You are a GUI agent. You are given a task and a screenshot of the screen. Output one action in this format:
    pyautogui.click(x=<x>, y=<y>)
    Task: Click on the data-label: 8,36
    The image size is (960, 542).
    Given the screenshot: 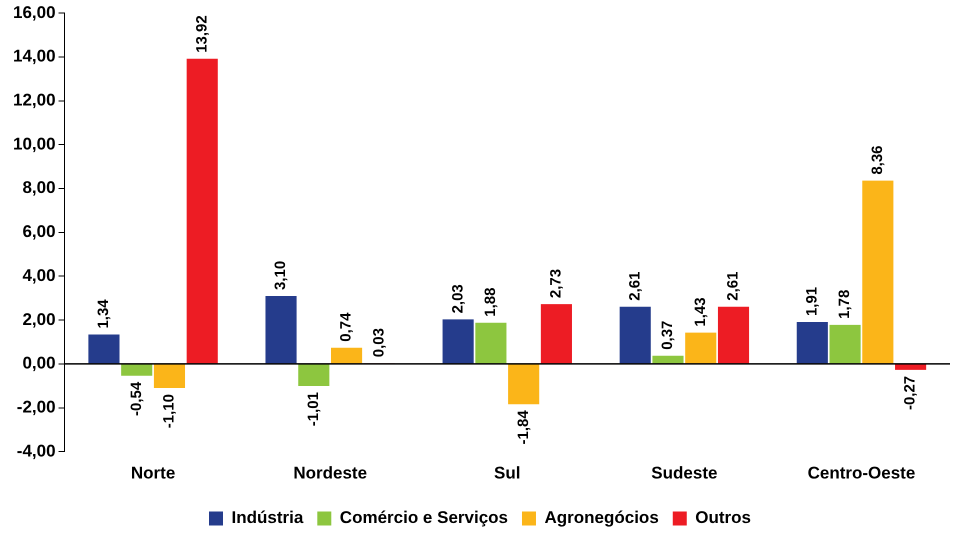 What is the action you would take?
    pyautogui.click(x=877, y=160)
    